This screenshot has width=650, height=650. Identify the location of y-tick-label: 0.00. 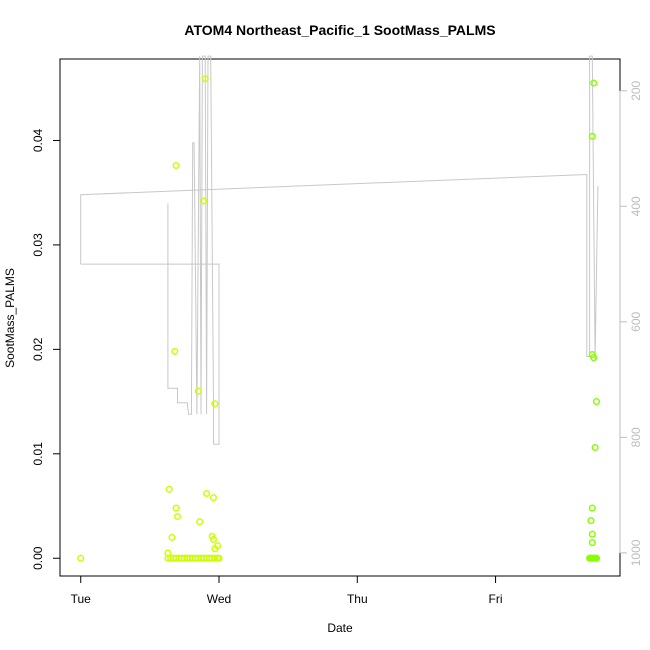
(38, 558).